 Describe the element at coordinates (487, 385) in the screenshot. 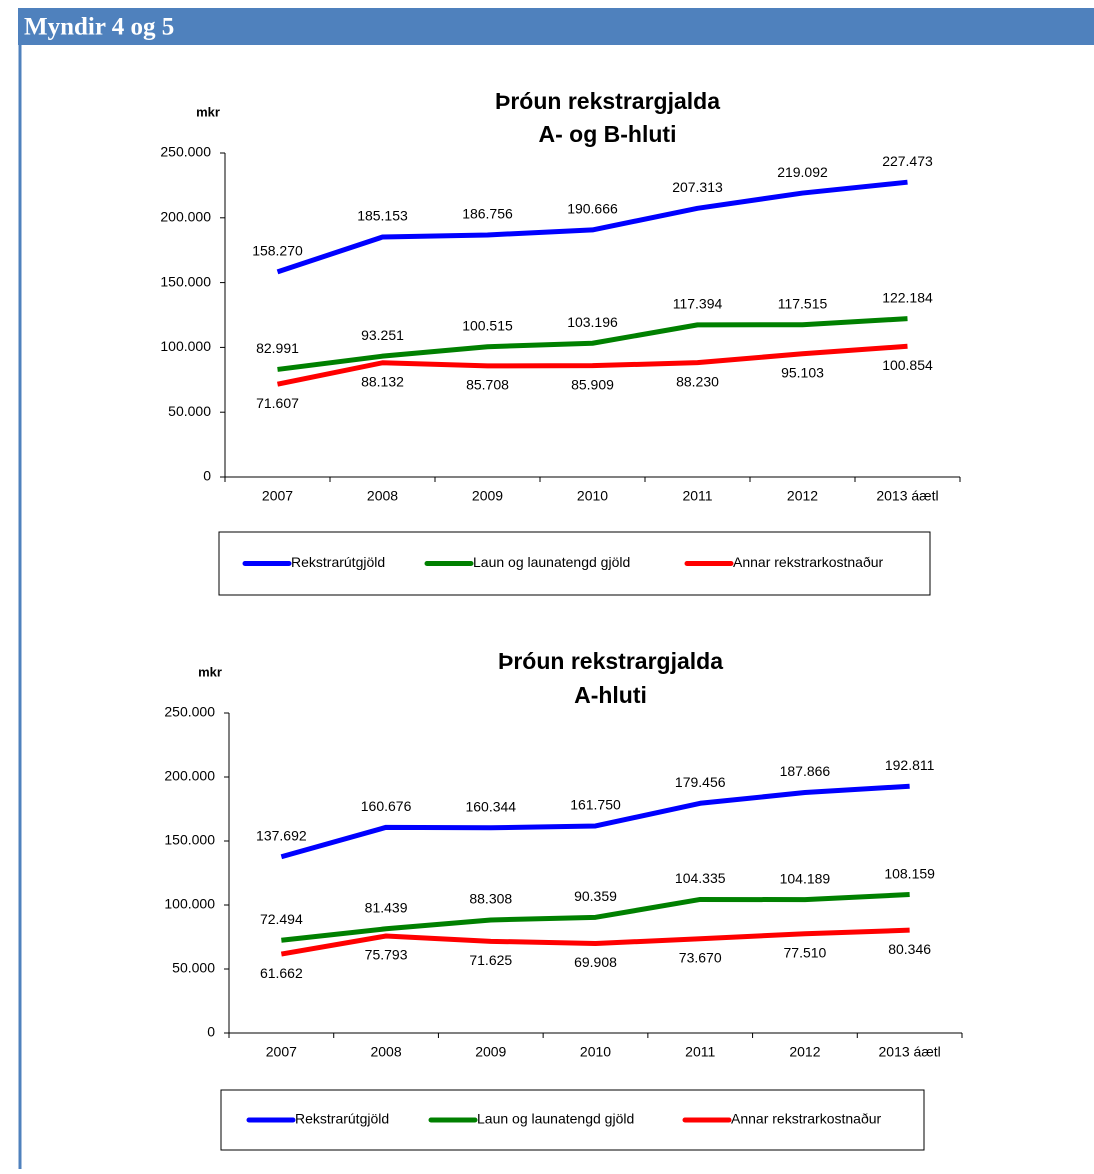

I see `data-label: 85.708` at that location.